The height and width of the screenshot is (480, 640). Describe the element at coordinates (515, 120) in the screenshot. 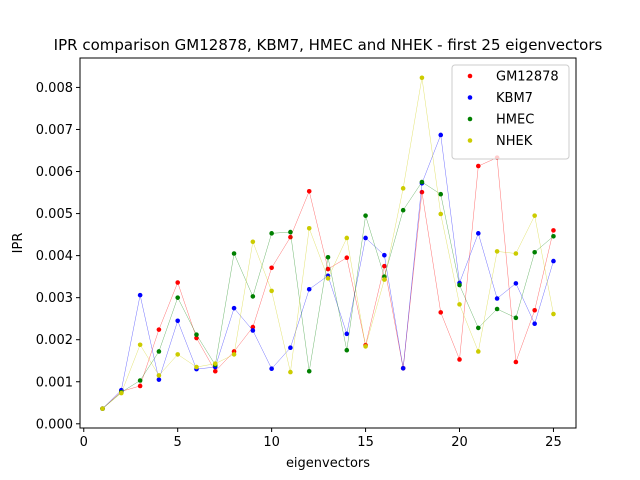

I see `legend-label: HMEC` at that location.